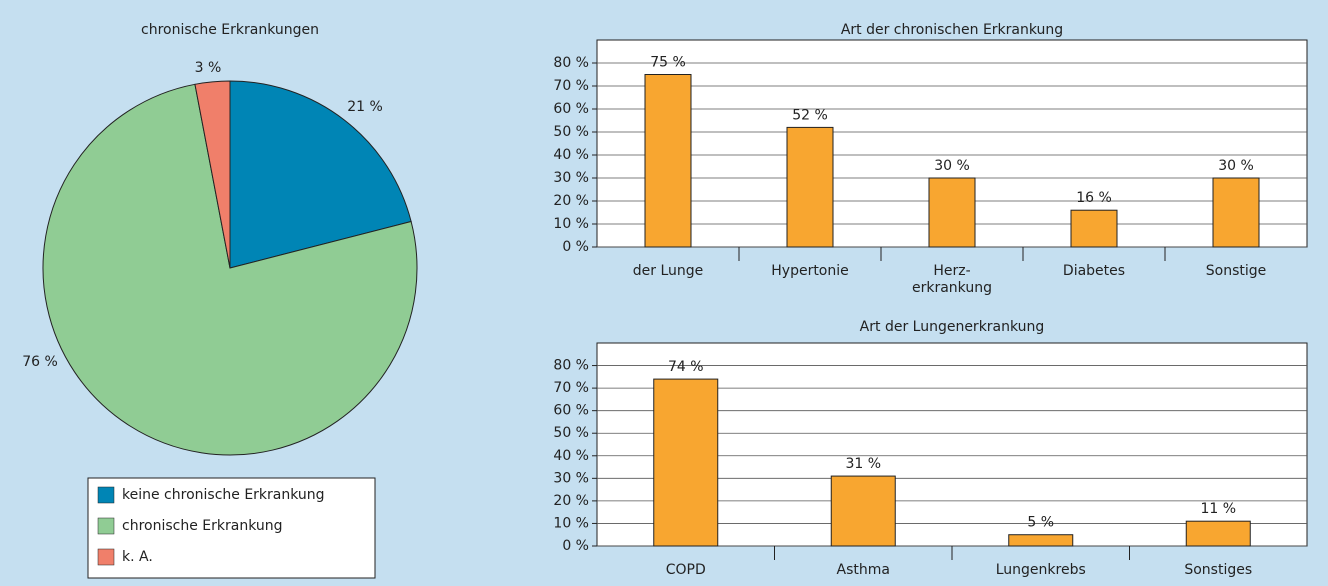  What do you see at coordinates (1094, 271) in the screenshot?
I see `x-tick-label: Diabetes` at bounding box center [1094, 271].